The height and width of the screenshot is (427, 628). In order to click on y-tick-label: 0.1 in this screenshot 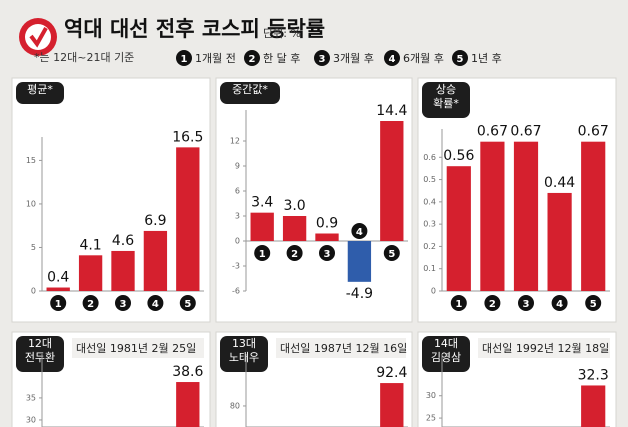, I will do `click(429, 268)`.